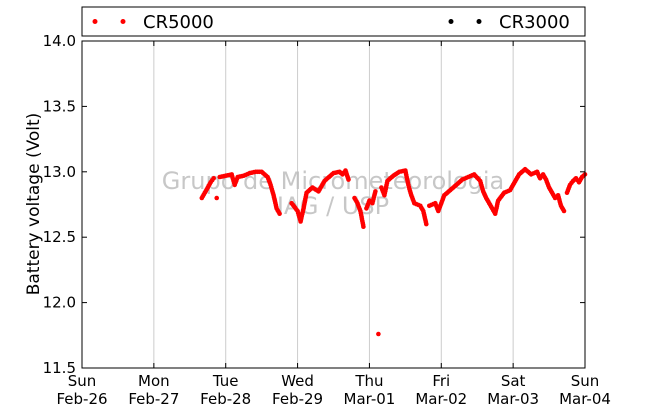 The image size is (650, 409). What do you see at coordinates (225, 399) in the screenshot?
I see `x-tick-label-date: Feb-28` at bounding box center [225, 399].